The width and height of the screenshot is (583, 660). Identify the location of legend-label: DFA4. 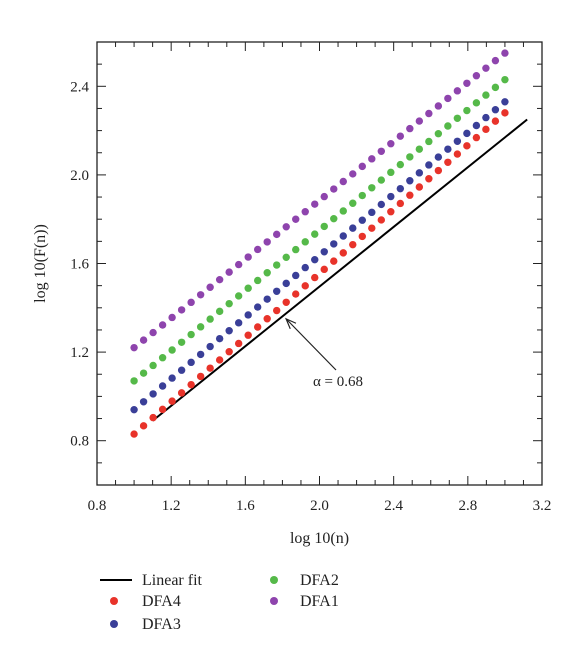
(161, 601).